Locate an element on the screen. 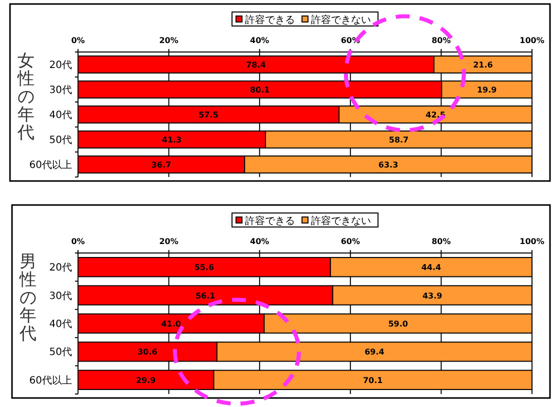 The image size is (560, 407). data-label: 44.4 is located at coordinates (431, 267).